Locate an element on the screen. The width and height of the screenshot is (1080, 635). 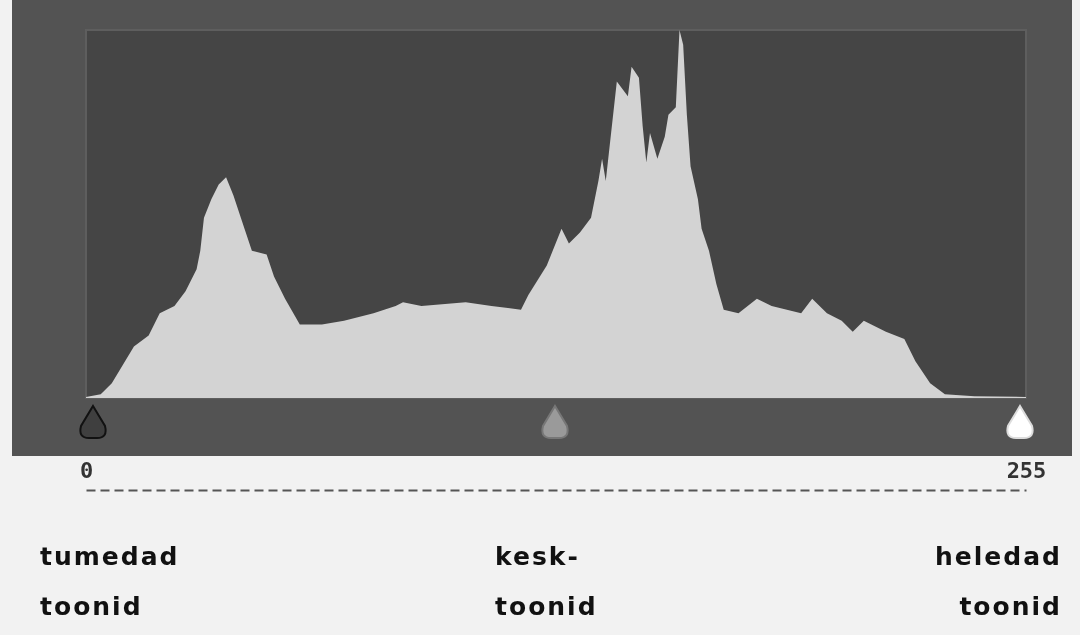
x-tick-label: 0 is located at coordinates (86, 470).